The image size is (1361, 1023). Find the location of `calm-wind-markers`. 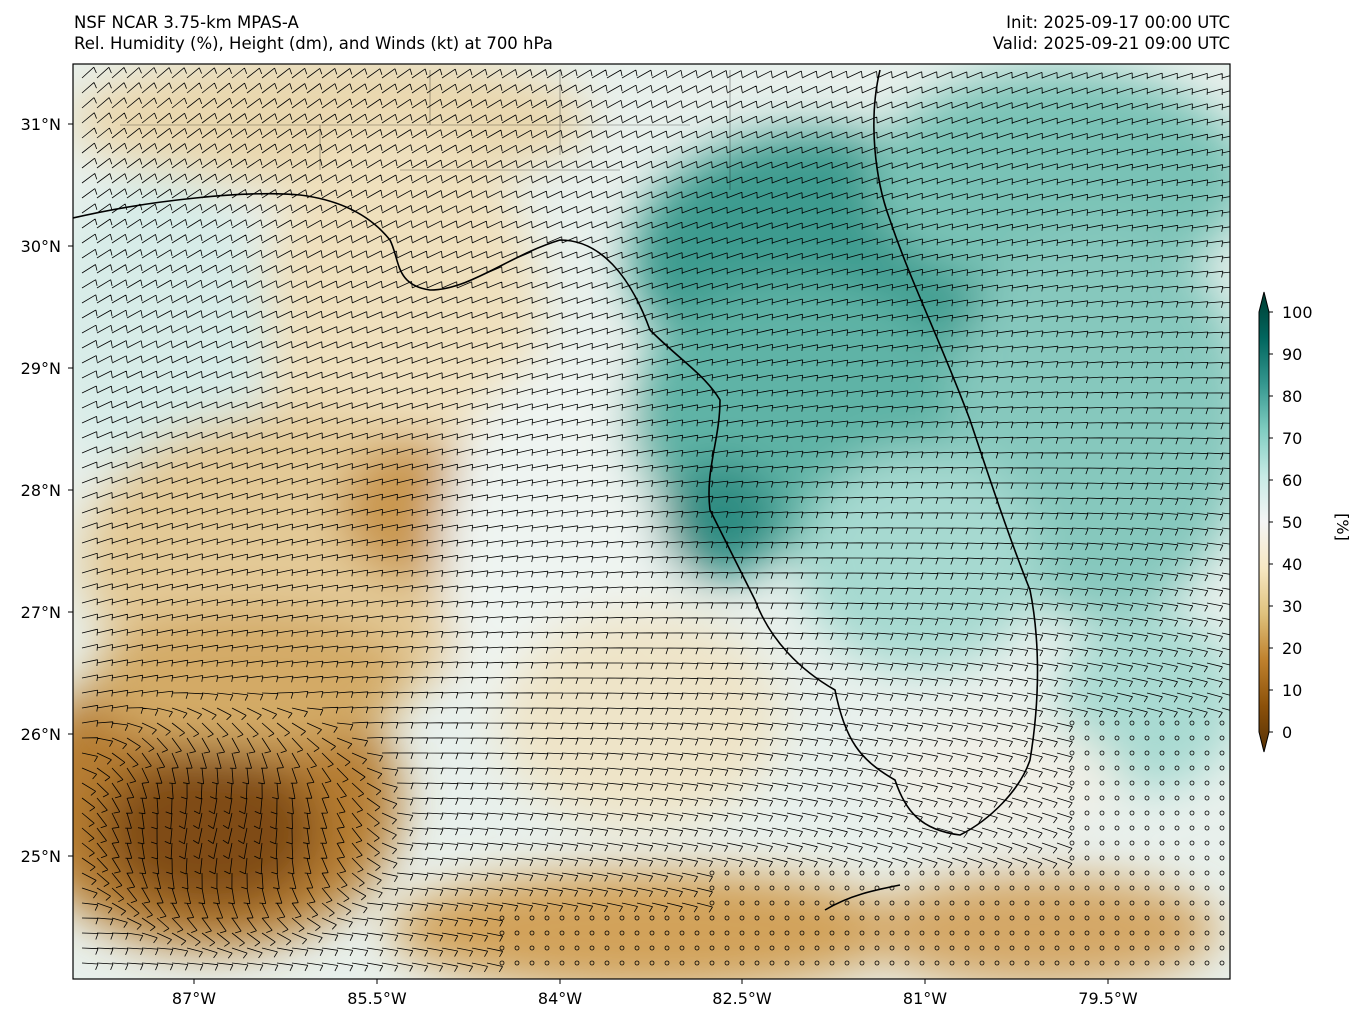

calm-wind-markers is located at coordinates (862, 843).